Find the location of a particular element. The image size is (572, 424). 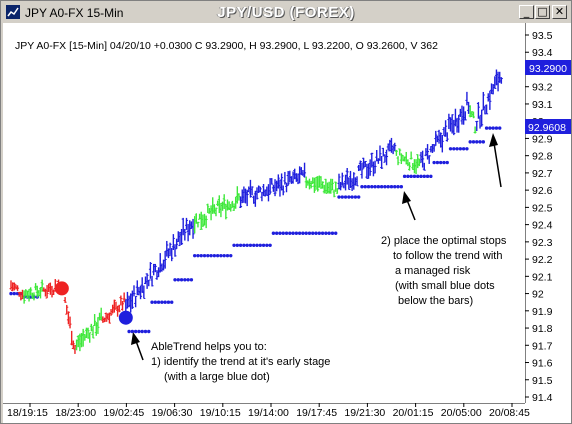

y-tick-label: 92.2 is located at coordinates (542, 260).